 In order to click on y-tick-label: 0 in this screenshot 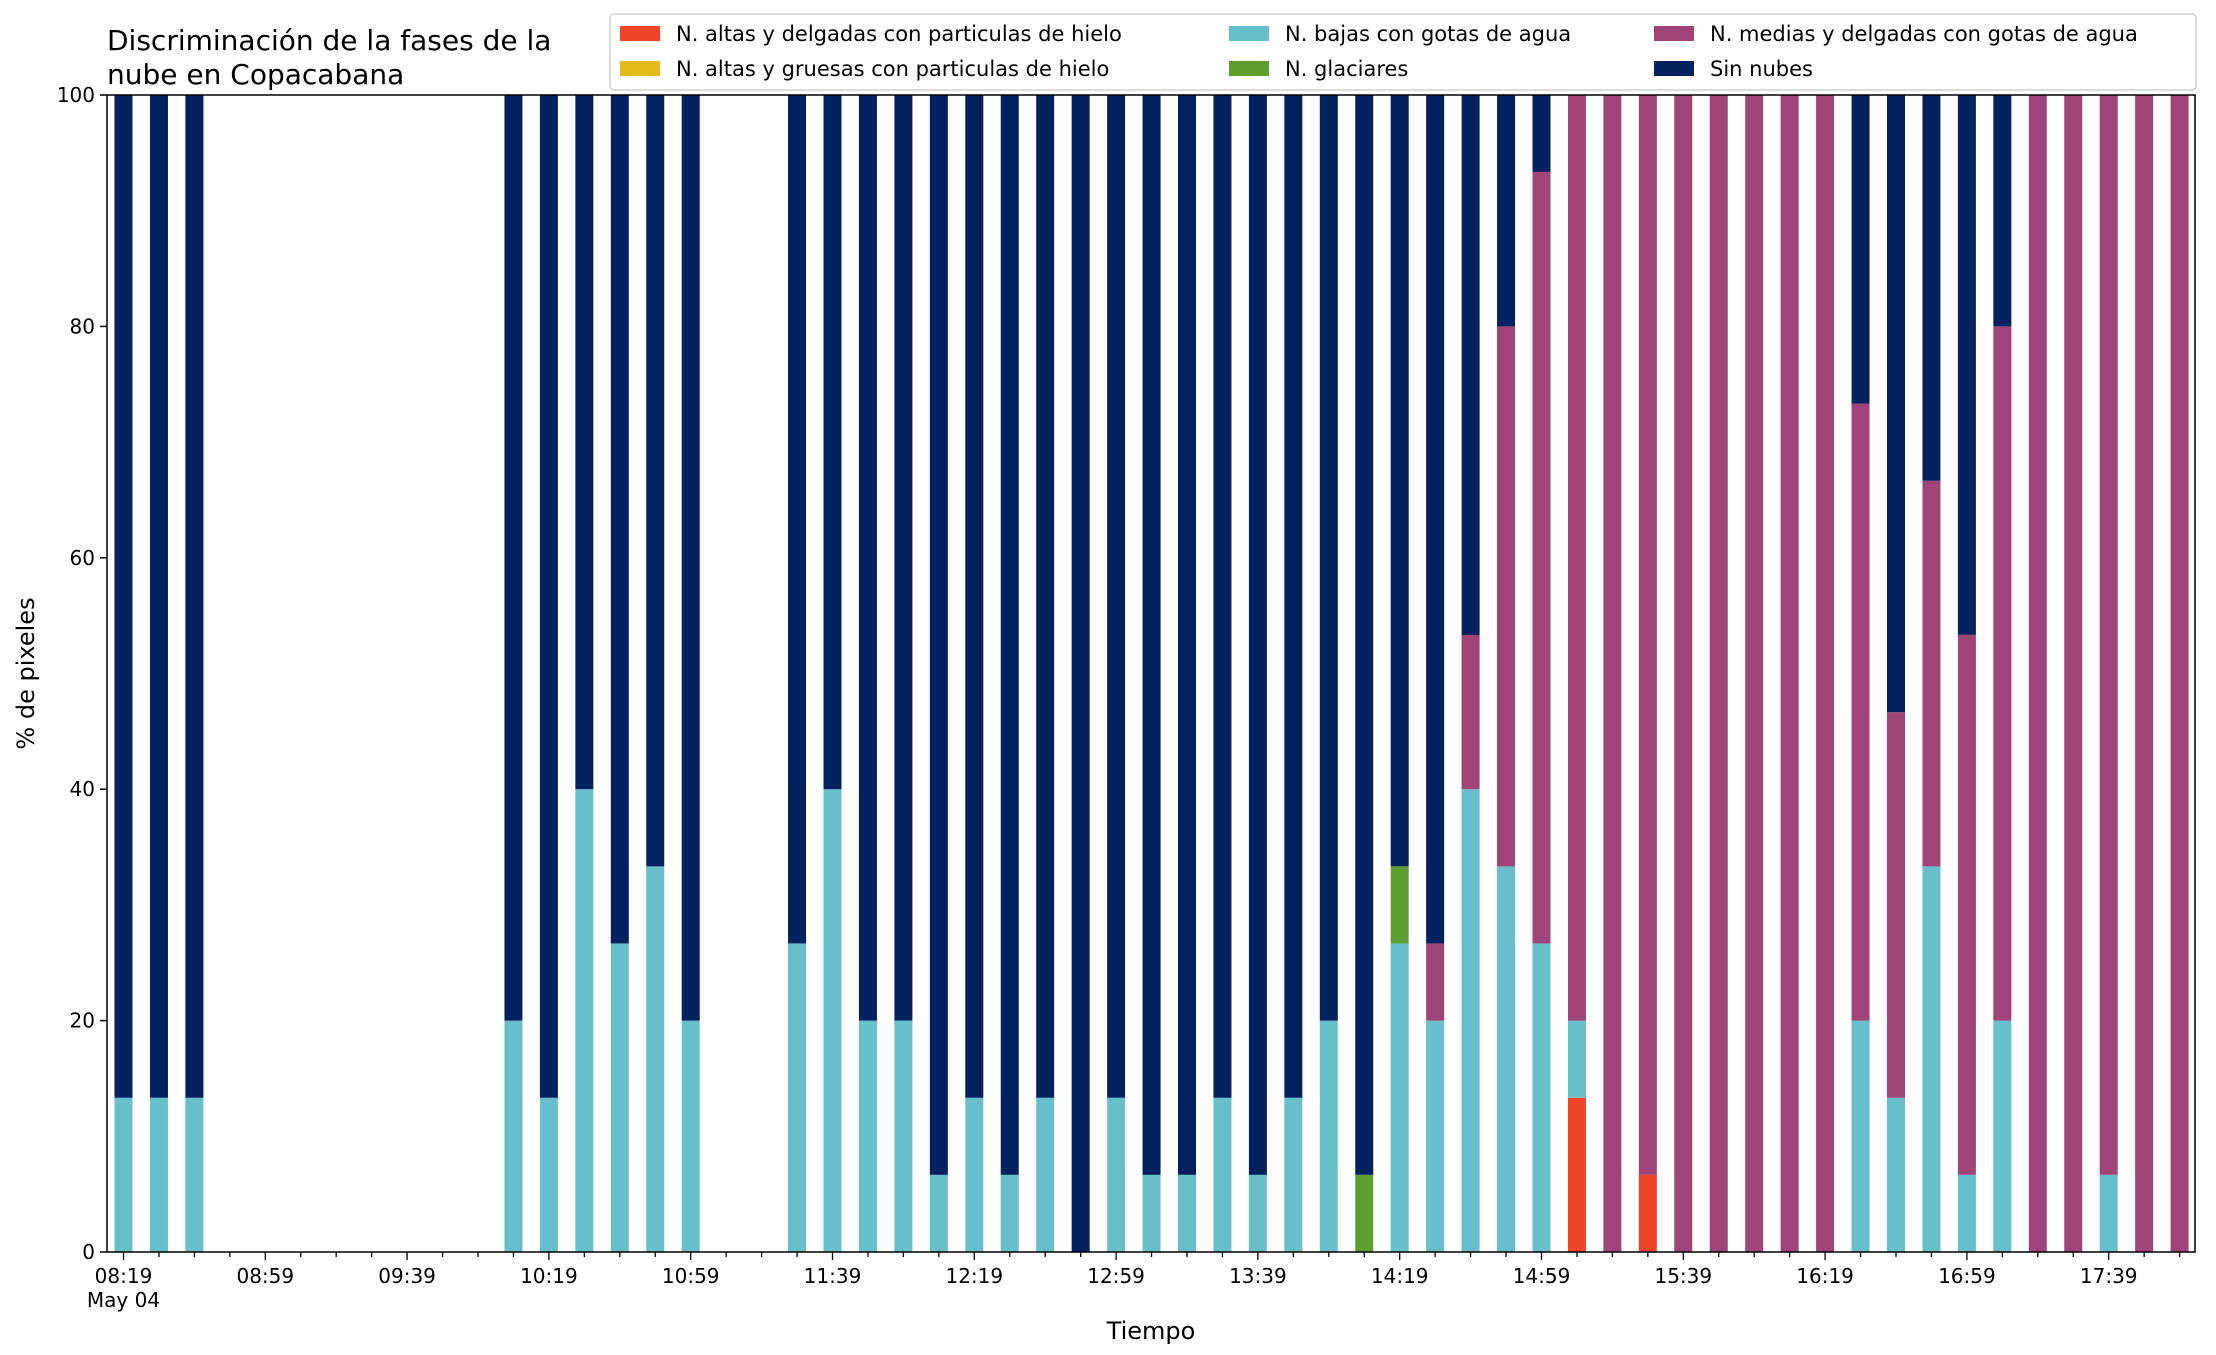, I will do `click(88, 1252)`.